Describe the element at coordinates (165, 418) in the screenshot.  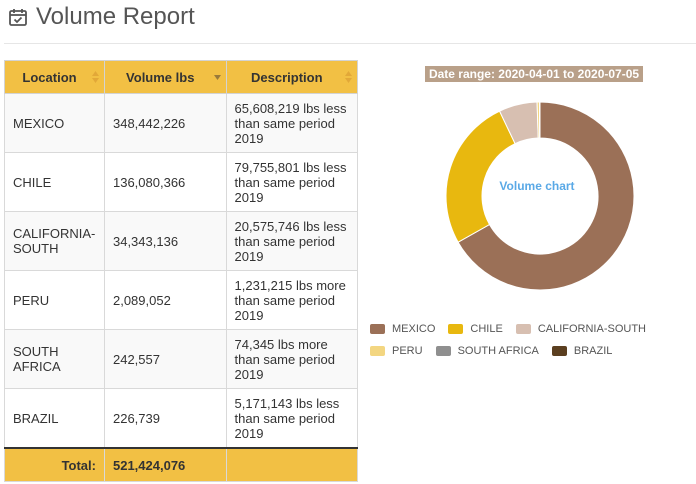
I see `cell-volume: 226,739` at that location.